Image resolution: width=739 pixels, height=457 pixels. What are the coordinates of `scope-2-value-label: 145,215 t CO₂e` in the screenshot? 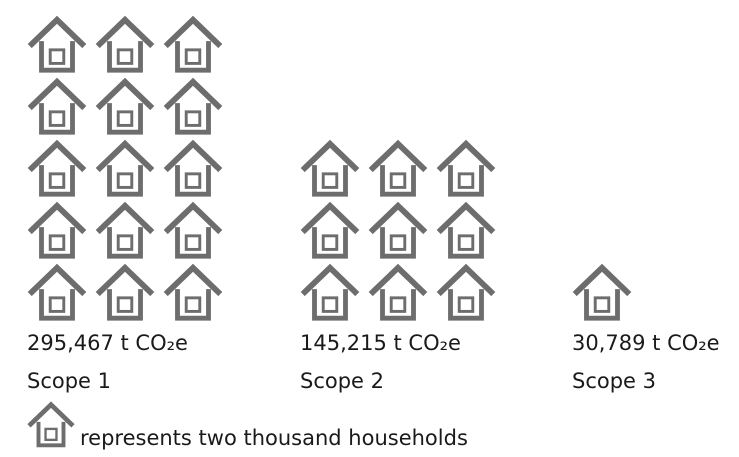 It's located at (380, 343).